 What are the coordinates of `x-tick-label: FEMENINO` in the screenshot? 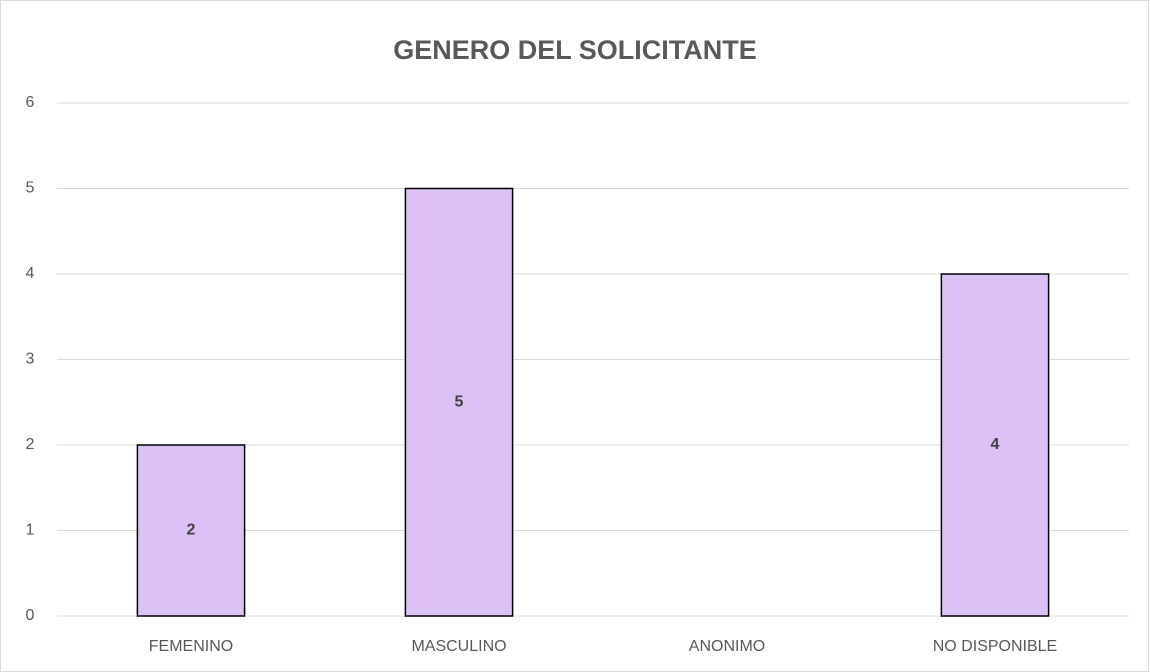 It's located at (191, 646).